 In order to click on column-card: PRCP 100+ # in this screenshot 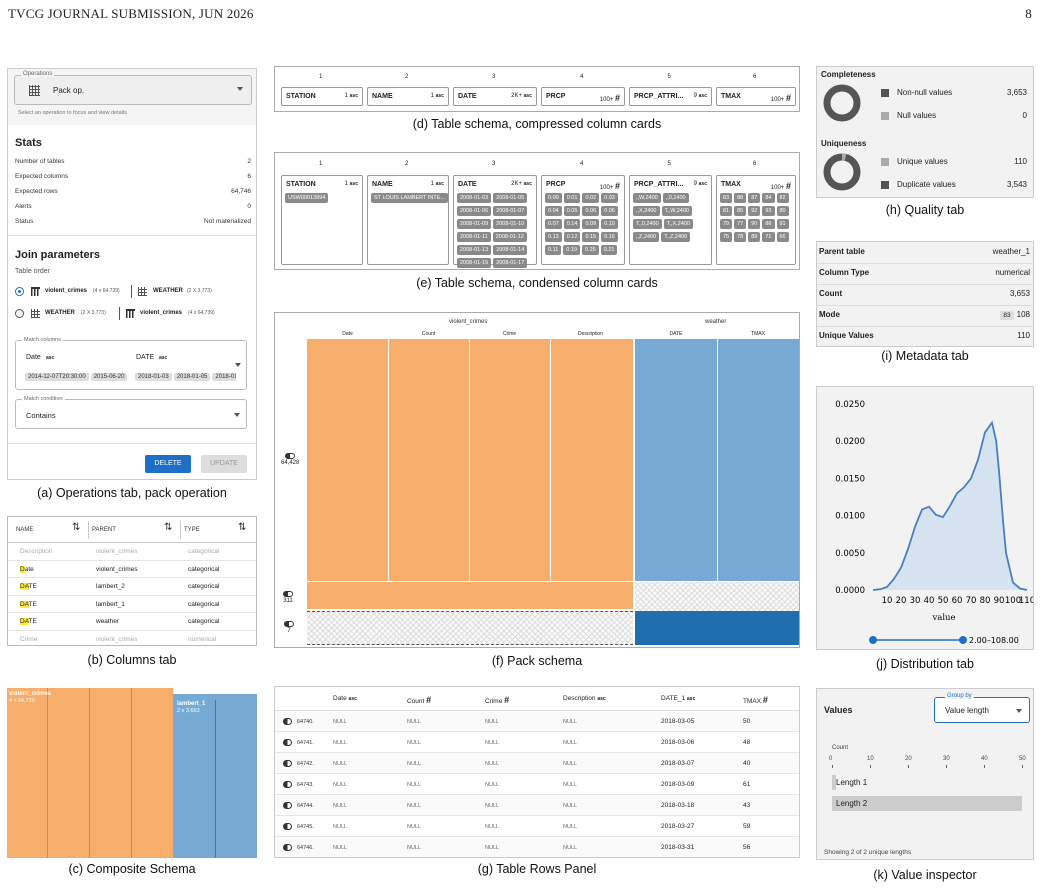, I will do `click(583, 96)`.